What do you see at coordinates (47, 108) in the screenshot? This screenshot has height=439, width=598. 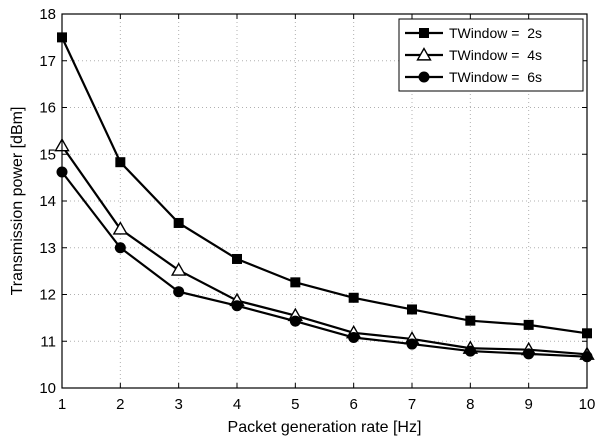 I see `y-tick-label: 16` at bounding box center [47, 108].